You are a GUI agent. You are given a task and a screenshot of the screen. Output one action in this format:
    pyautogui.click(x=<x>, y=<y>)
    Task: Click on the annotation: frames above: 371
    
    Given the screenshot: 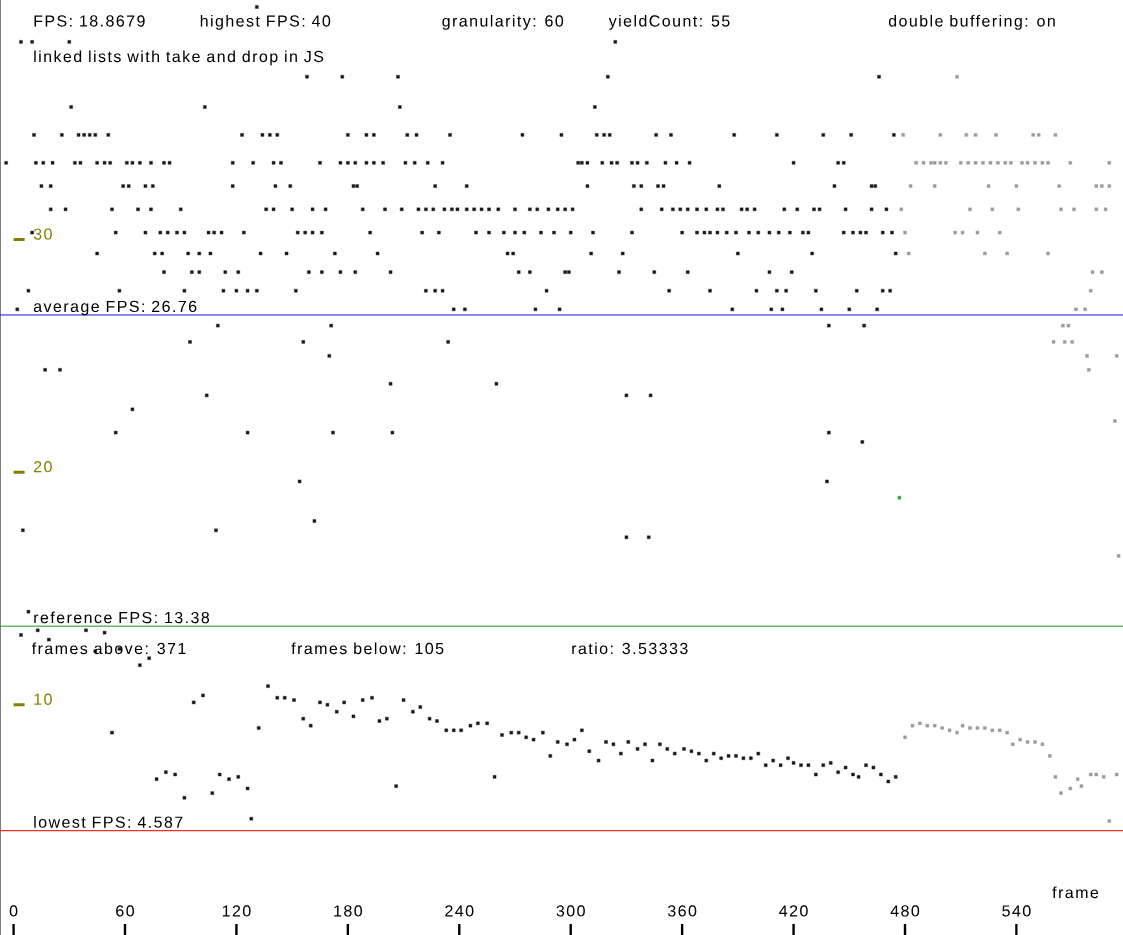 What is the action you would take?
    pyautogui.click(x=108, y=648)
    